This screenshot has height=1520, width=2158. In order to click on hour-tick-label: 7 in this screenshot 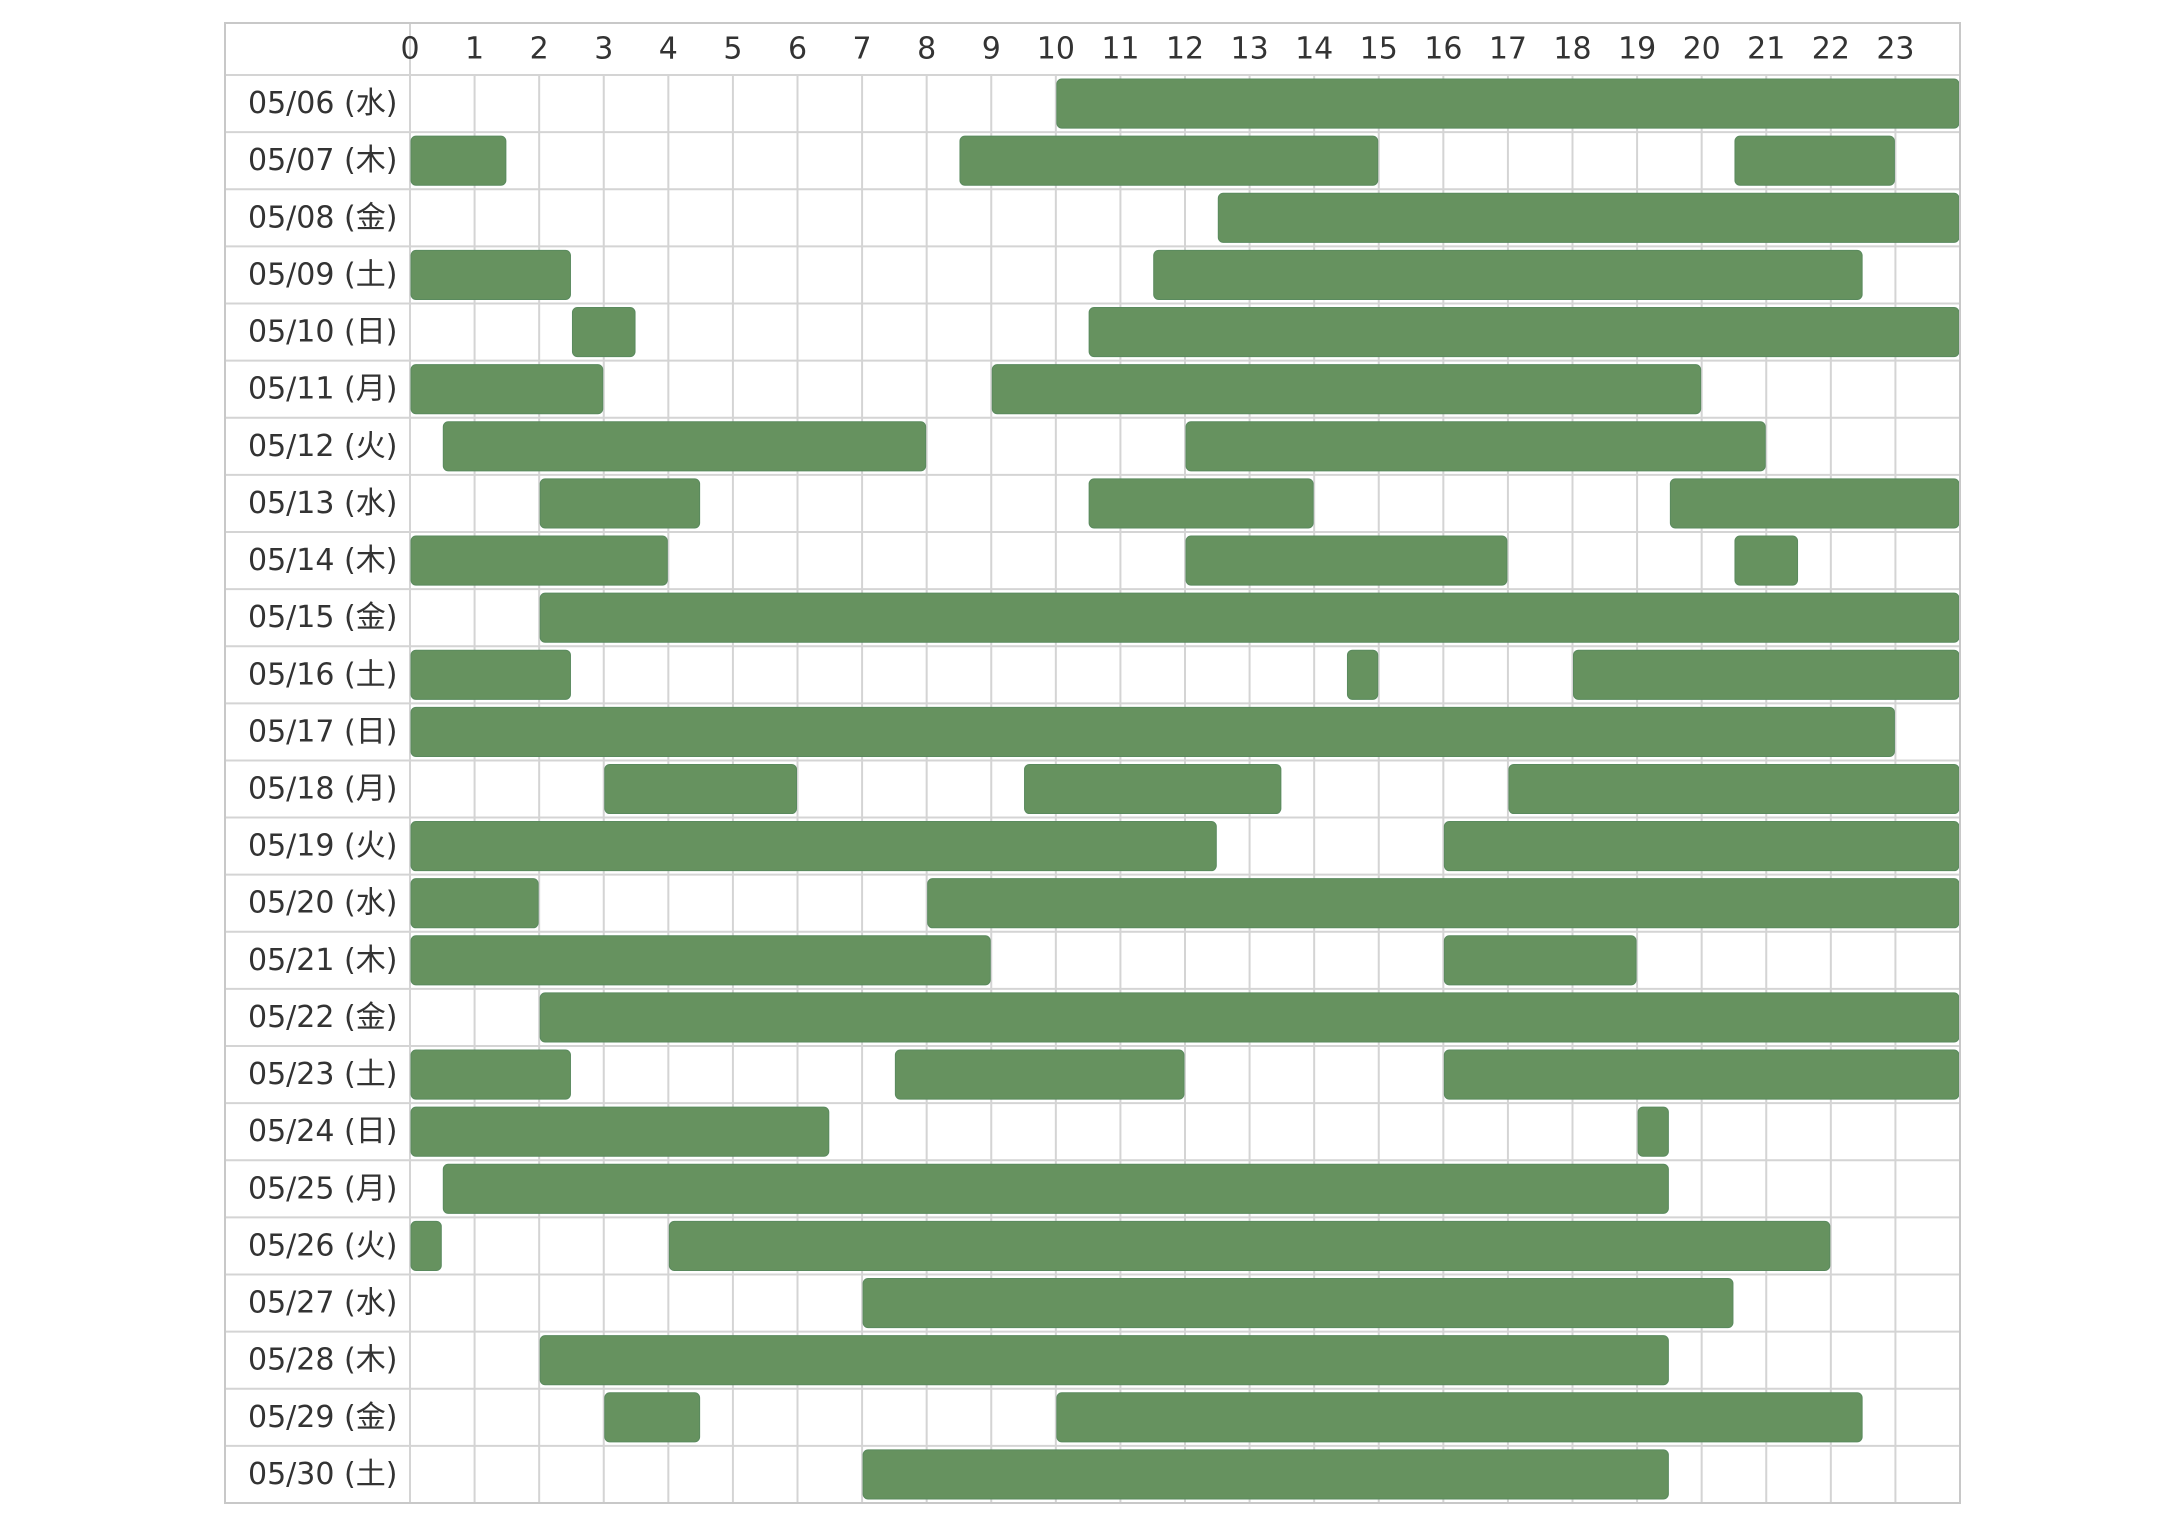, I will do `click(862, 49)`.